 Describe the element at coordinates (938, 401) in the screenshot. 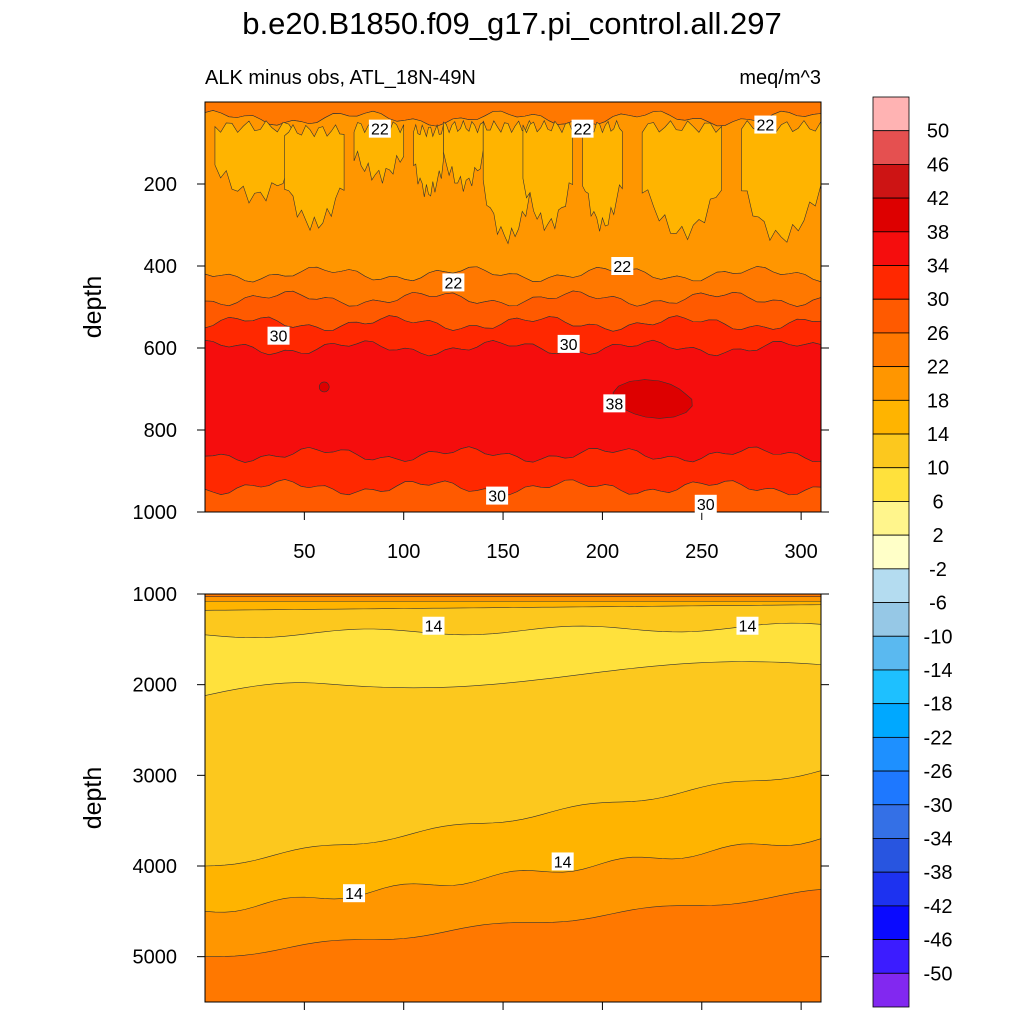

I see `colorbar-label: 18` at that location.